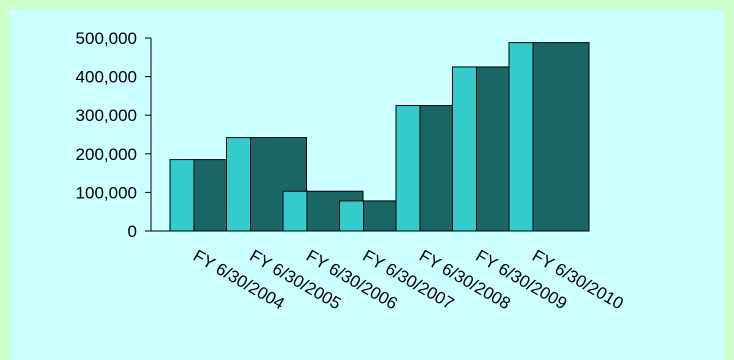 This screenshot has height=360, width=734. I want to click on bar-back, so click(561, 137).